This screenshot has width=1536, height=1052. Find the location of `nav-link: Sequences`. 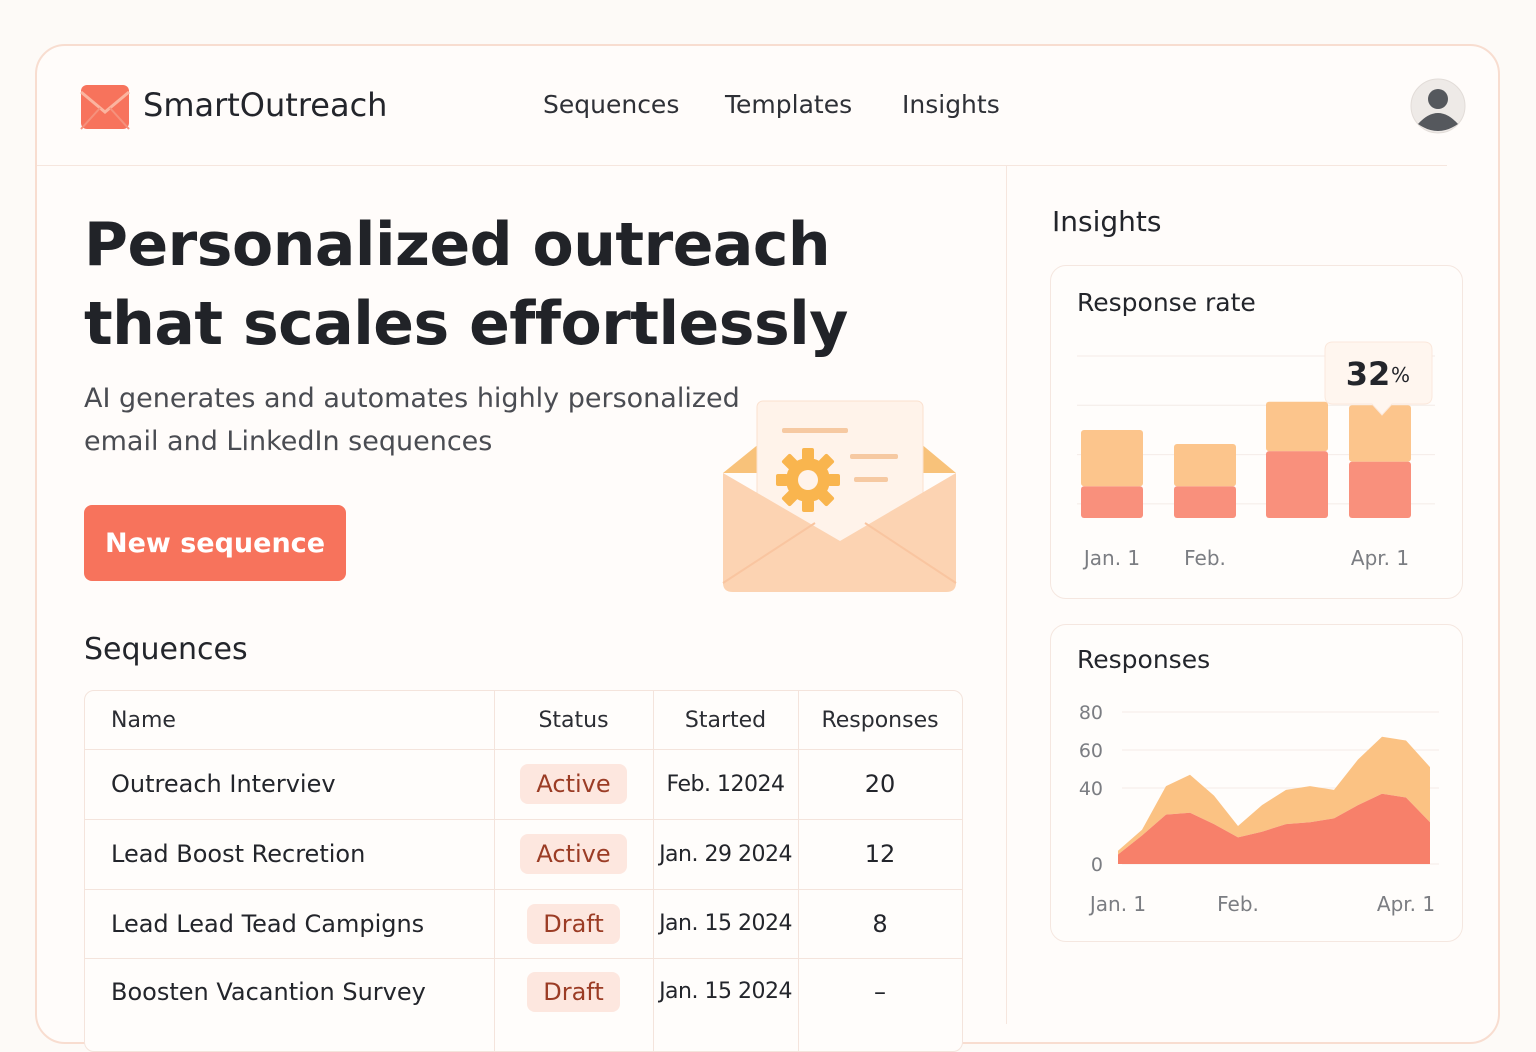

nav-link: Sequences is located at coordinates (611, 104).